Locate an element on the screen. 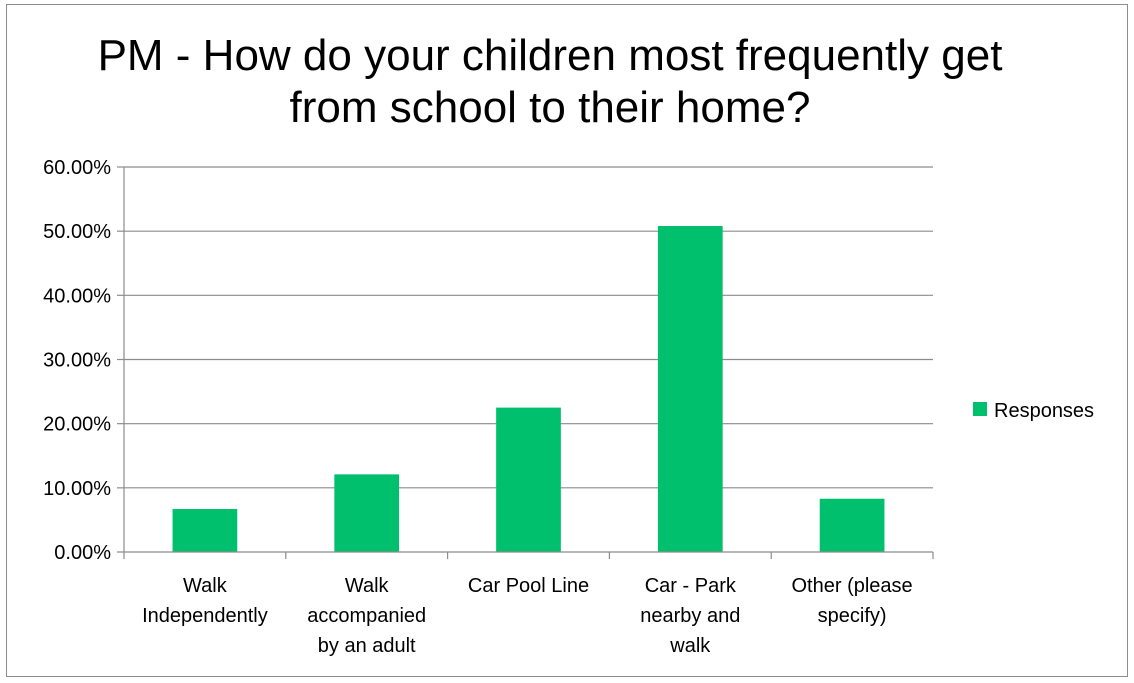 Image resolution: width=1134 pixels, height=683 pixels. y-tick-label: 20.00% is located at coordinates (77, 425).